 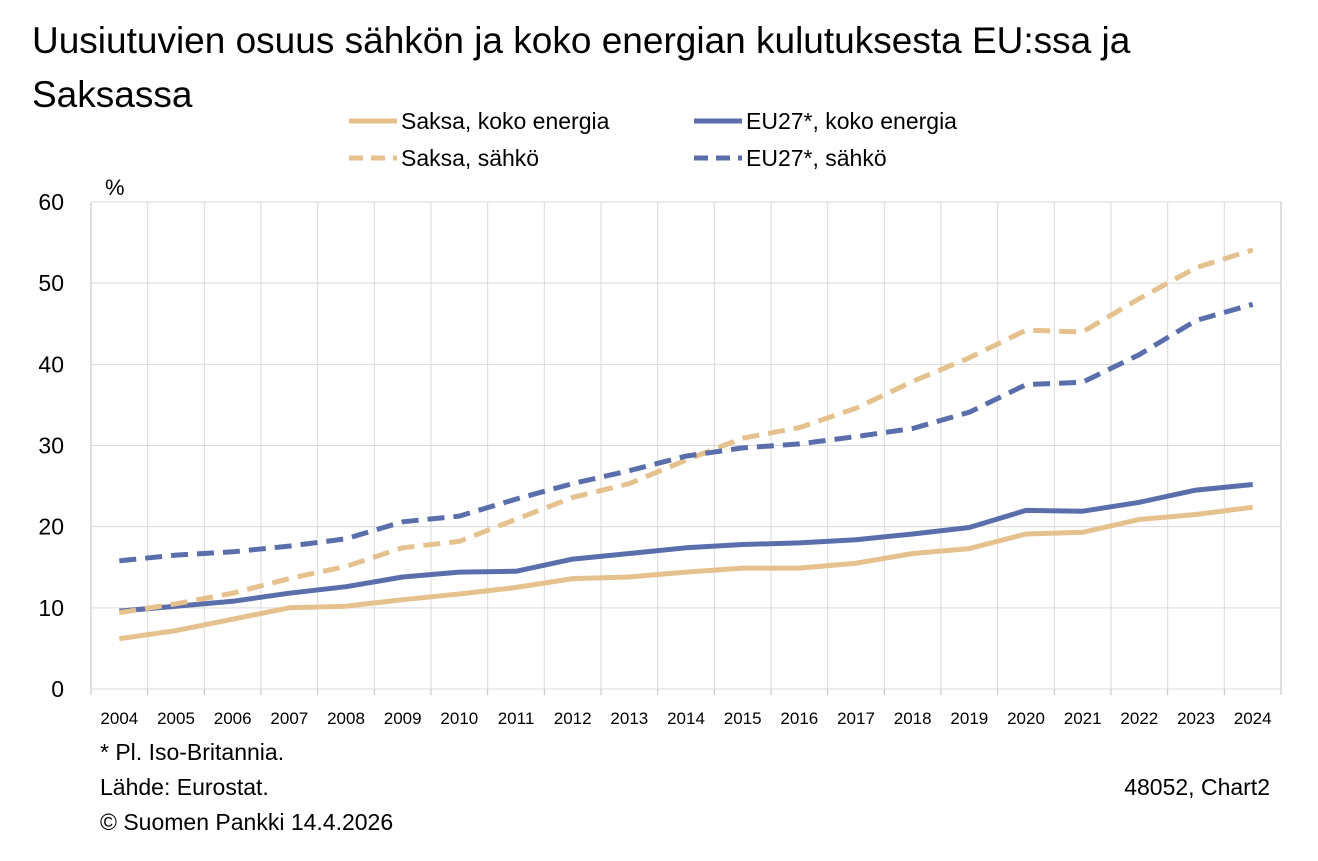 What do you see at coordinates (743, 718) in the screenshot?
I see `x-tick-label: 2015` at bounding box center [743, 718].